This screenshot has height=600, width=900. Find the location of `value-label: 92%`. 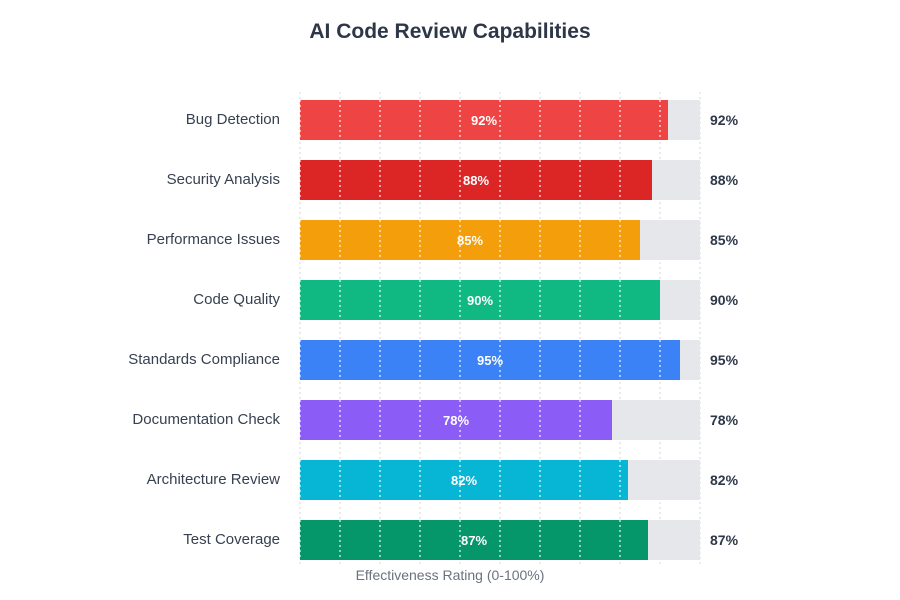

value-label: 92% is located at coordinates (724, 120).